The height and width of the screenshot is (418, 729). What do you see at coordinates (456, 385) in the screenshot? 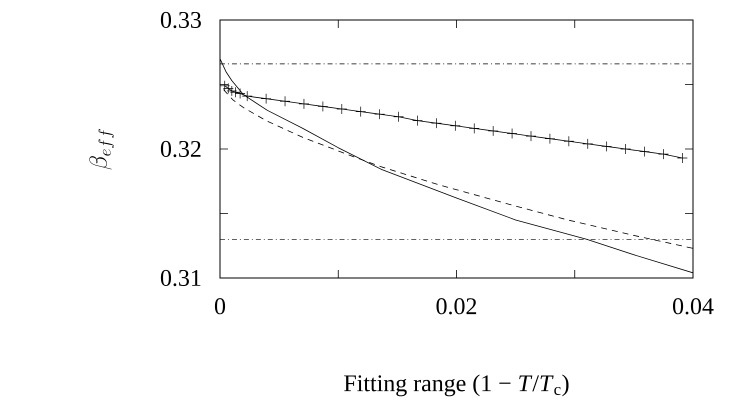
I see `x-axis-title: Fitting range (1 − T/T$_{c}$)` at bounding box center [456, 385].